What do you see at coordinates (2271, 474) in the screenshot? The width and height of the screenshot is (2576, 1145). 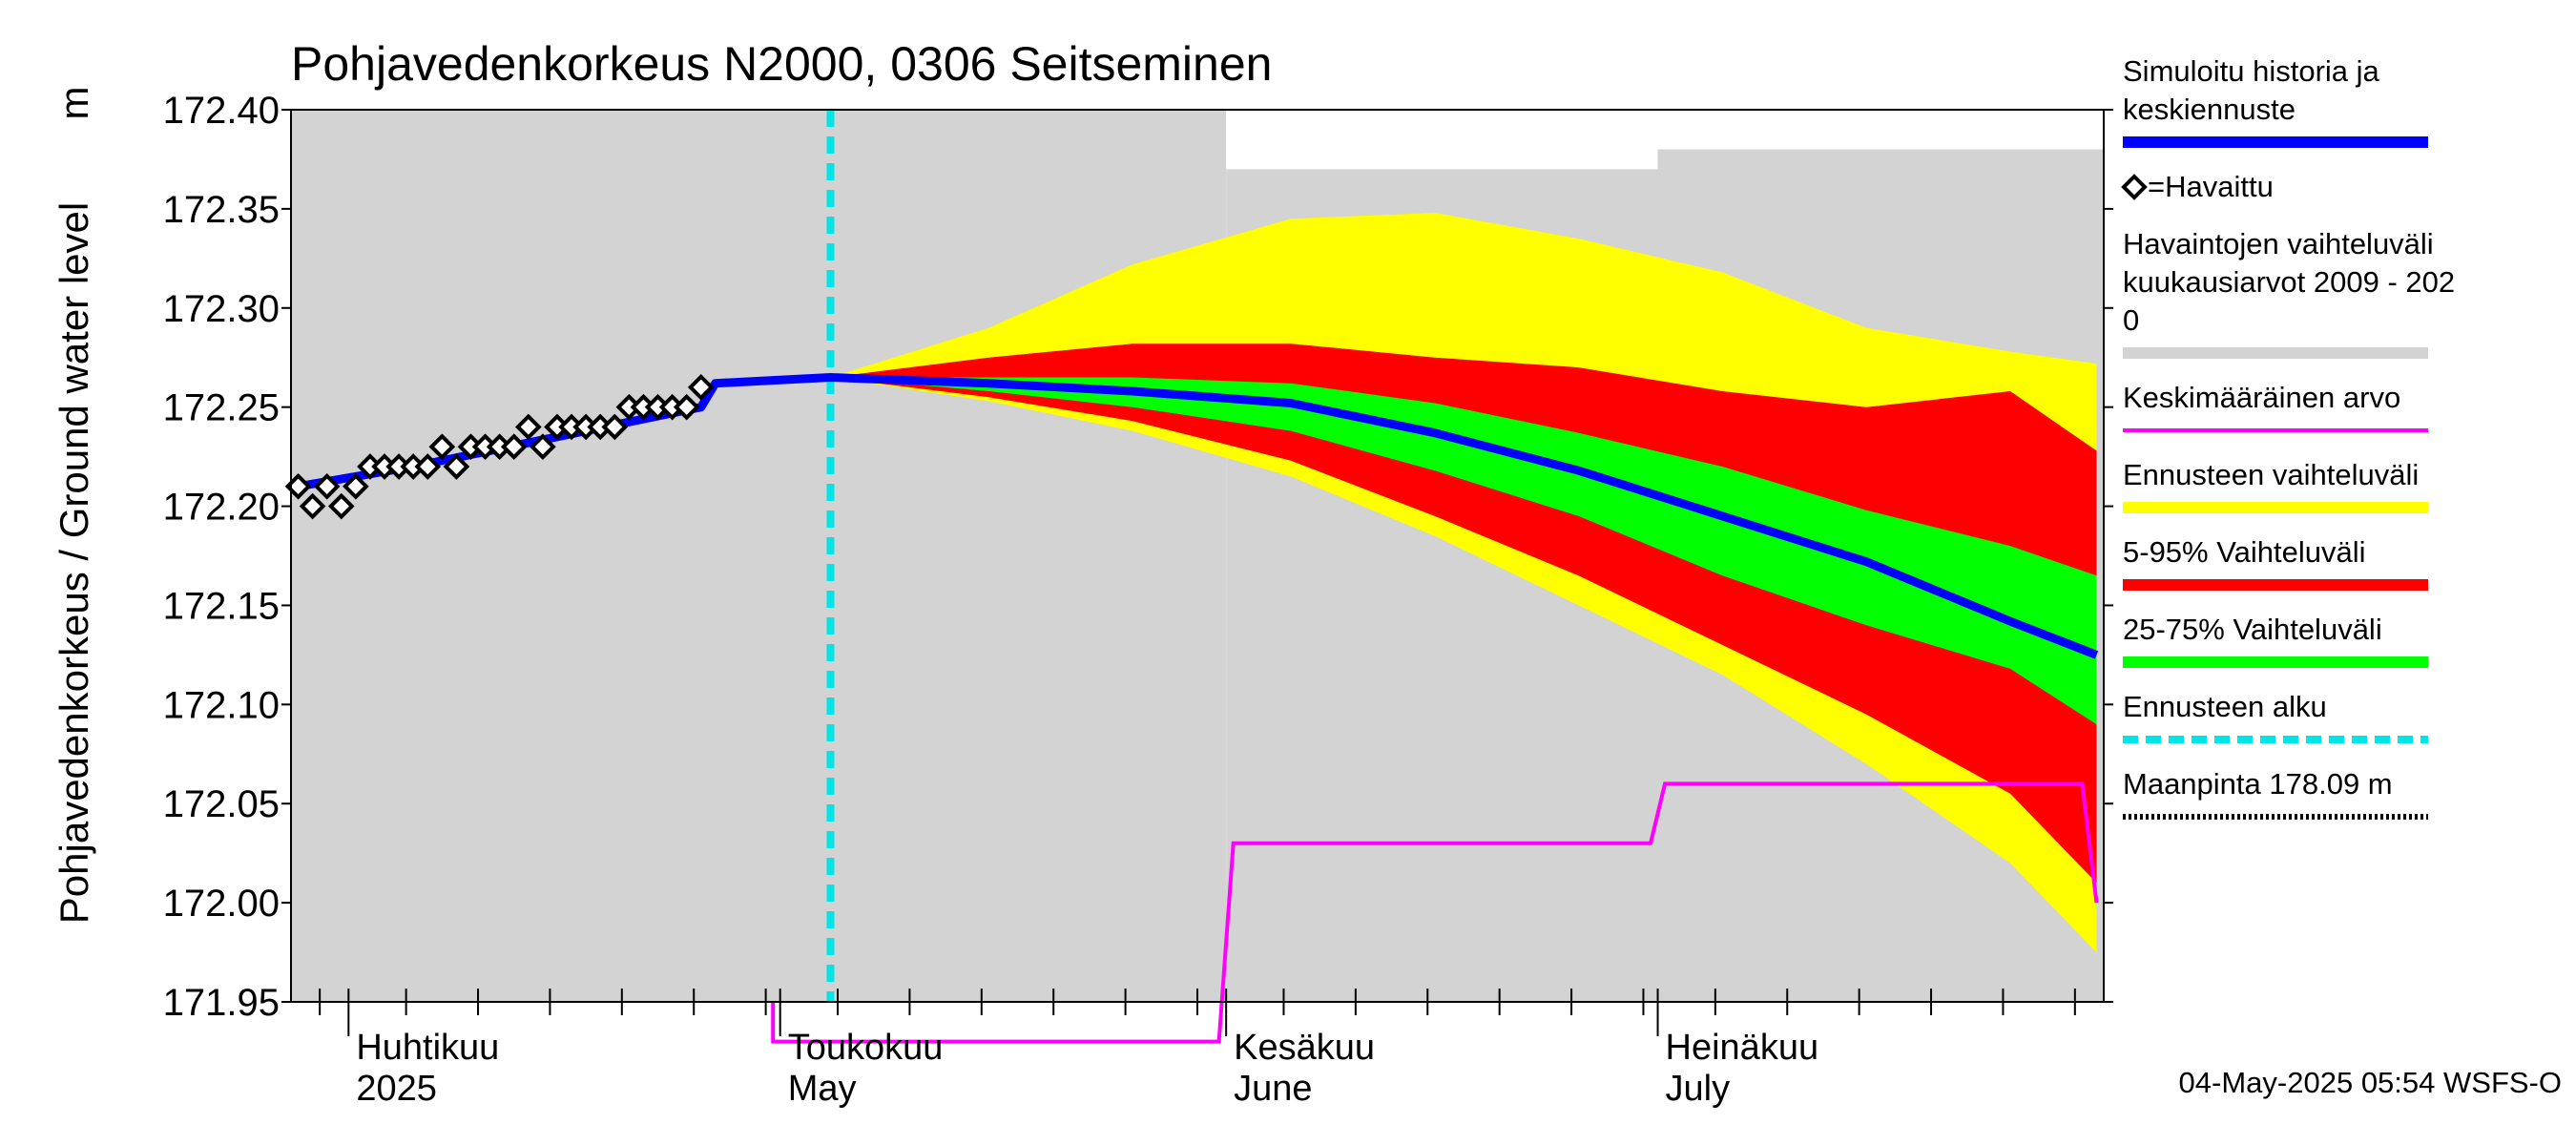 I see `legend-label: Ennusteen vaihteluväli` at bounding box center [2271, 474].